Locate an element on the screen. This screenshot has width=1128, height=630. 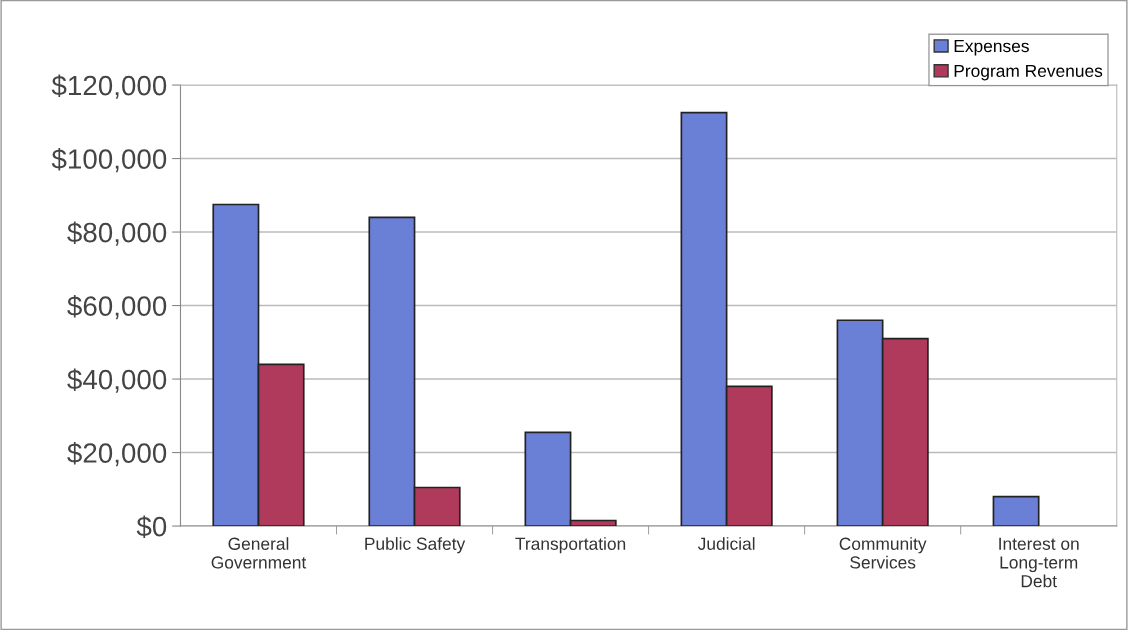
legend-label: Program Revenues is located at coordinates (1028, 72).